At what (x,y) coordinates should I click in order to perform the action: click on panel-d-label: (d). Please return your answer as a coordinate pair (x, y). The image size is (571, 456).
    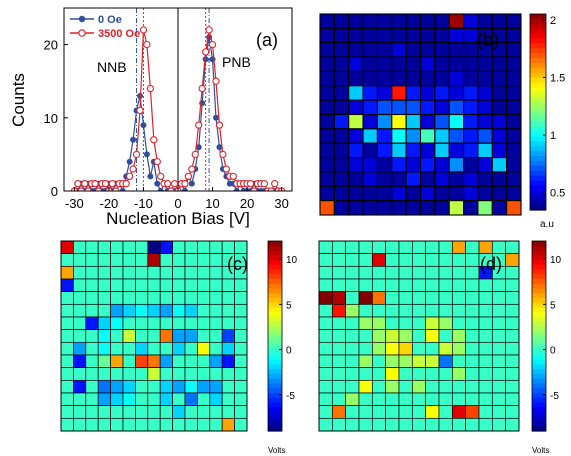
    Looking at the image, I should click on (491, 264).